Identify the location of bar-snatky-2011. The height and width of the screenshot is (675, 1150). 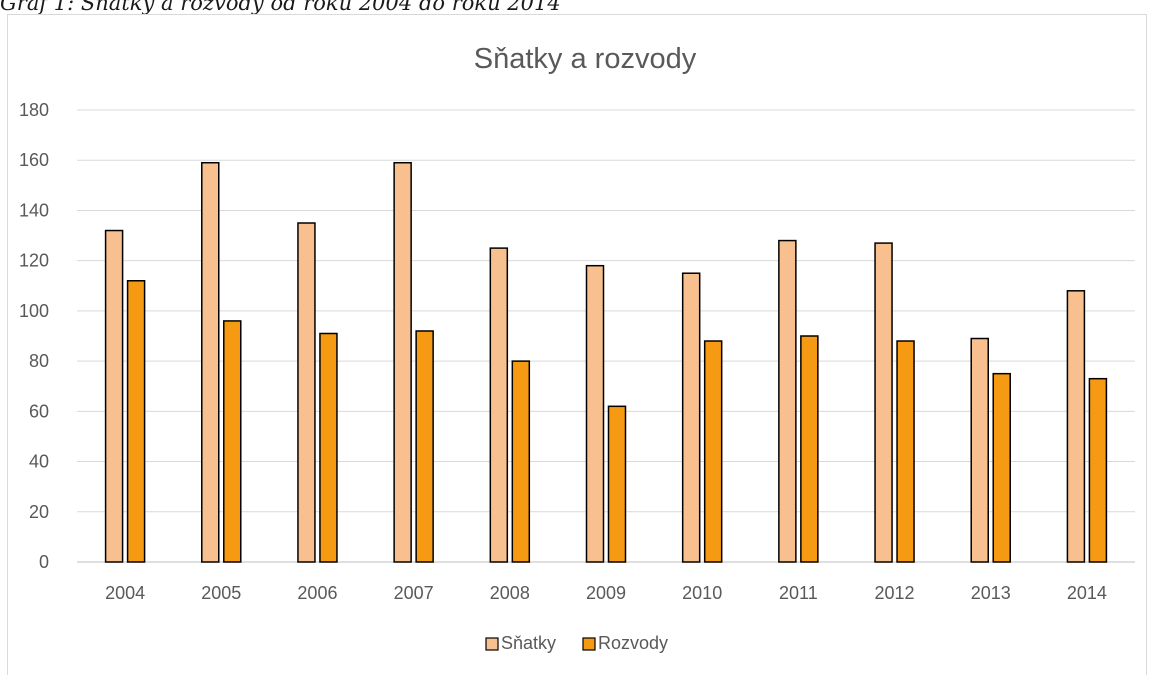
(787, 401).